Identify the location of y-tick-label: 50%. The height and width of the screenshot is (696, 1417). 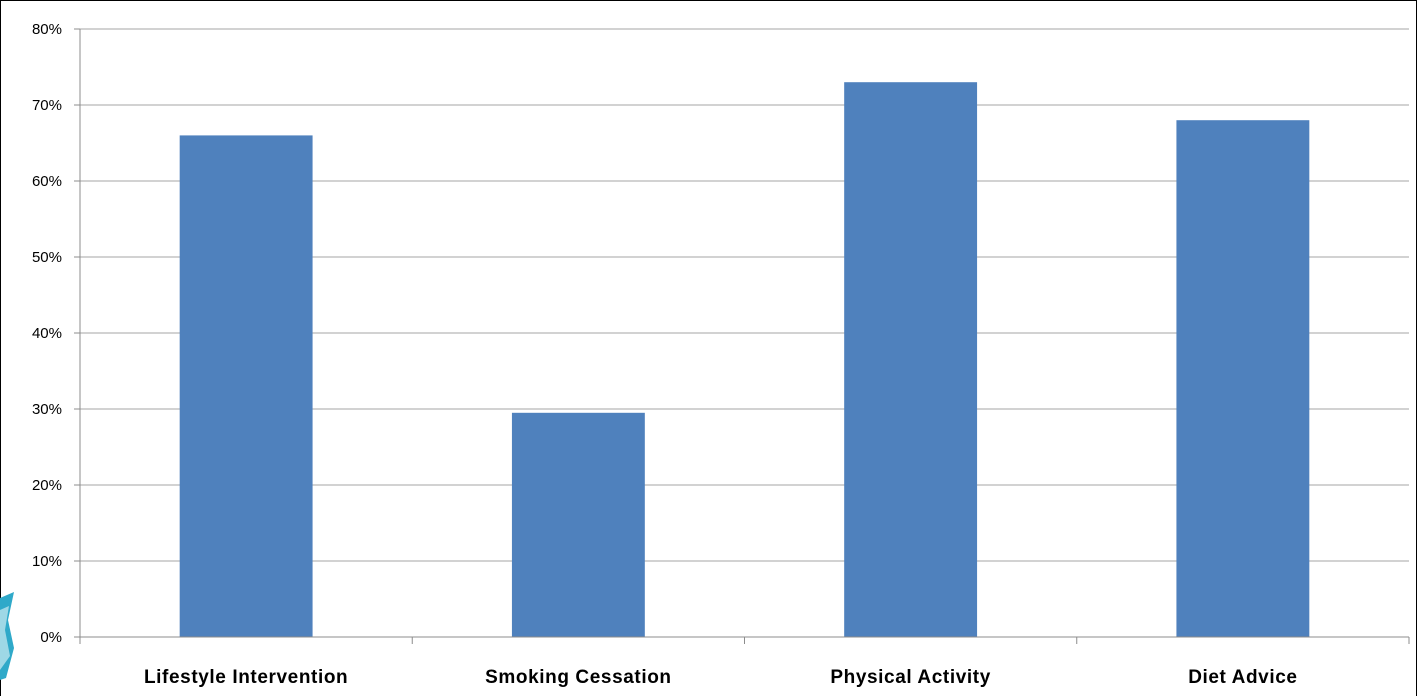
(47, 257).